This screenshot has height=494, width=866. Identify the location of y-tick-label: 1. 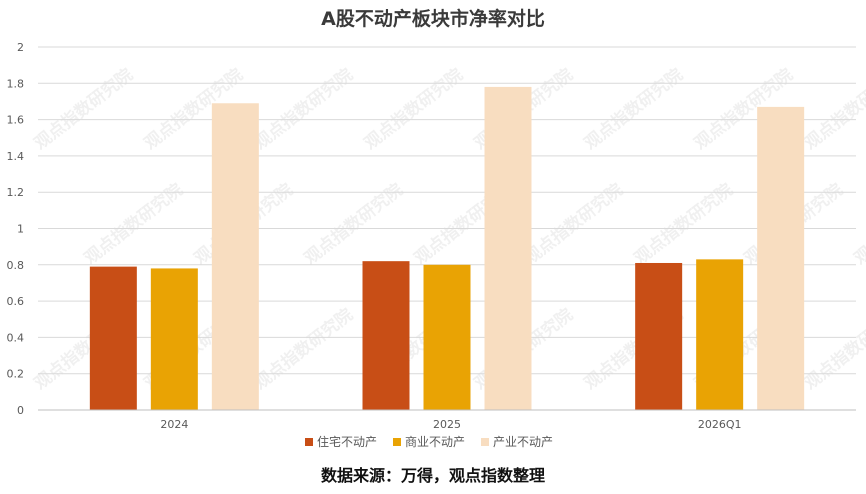
(20, 229).